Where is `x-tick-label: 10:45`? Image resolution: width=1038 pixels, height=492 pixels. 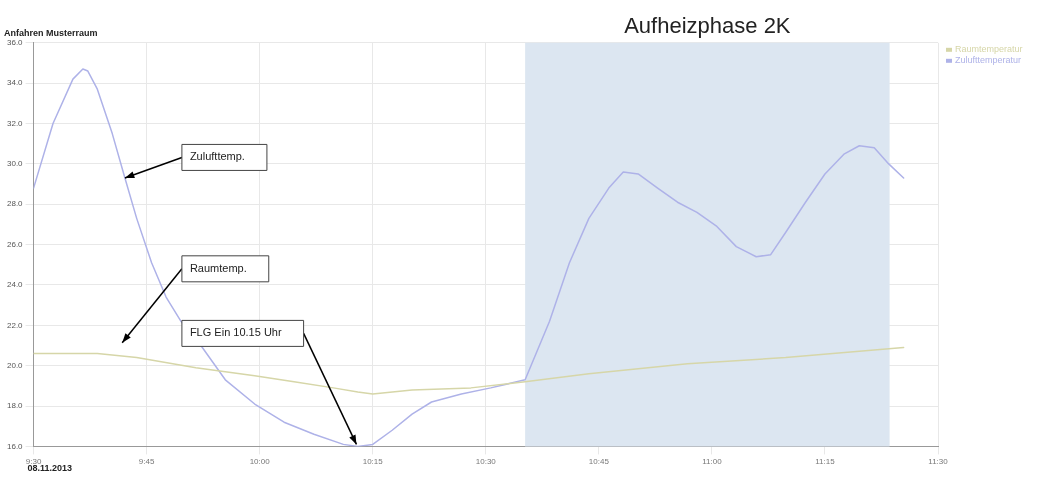 x-tick-label: 10:45 is located at coordinates (599, 462).